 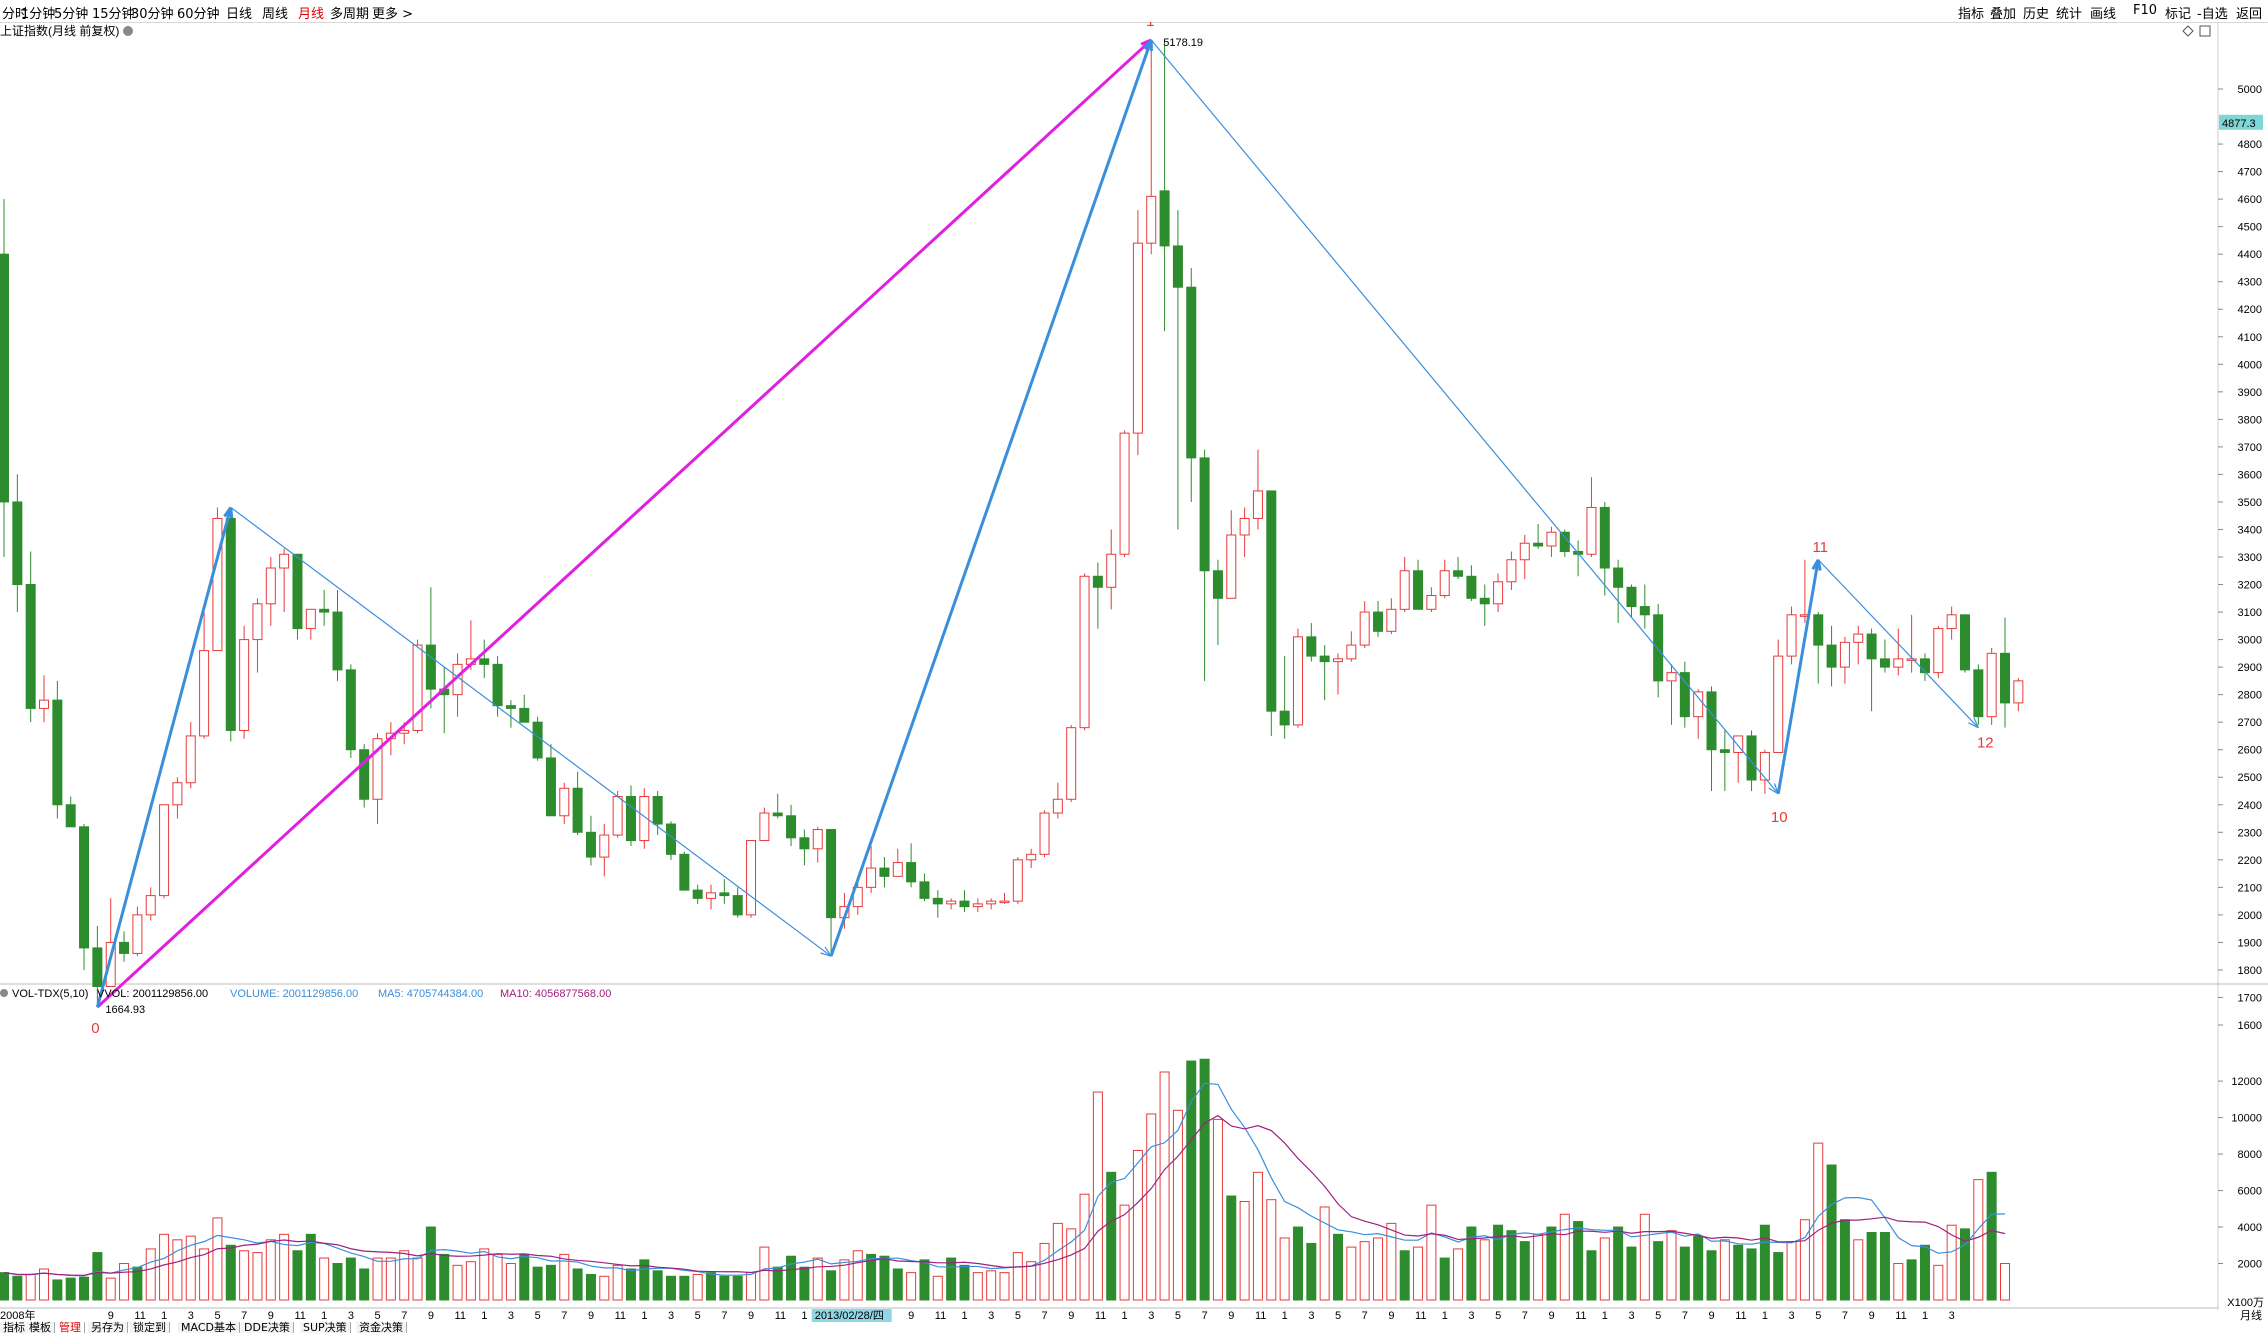 What do you see at coordinates (311, 14) in the screenshot?
I see `period-tab: 月线` at bounding box center [311, 14].